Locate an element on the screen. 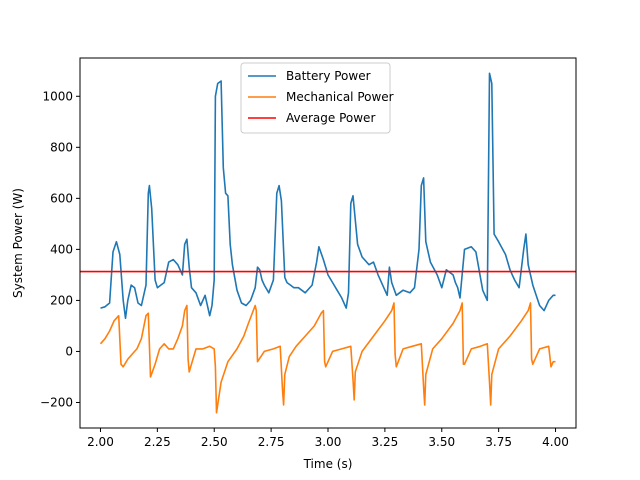 This screenshot has width=640, height=480. legend-label-mechanical-power: Mechanical Power is located at coordinates (340, 97).